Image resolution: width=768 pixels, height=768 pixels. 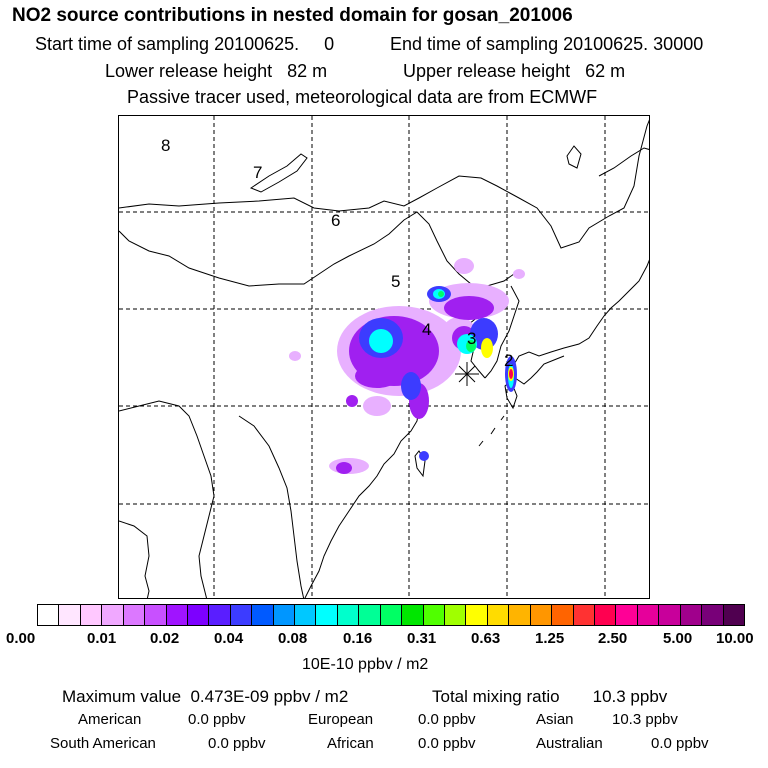 What do you see at coordinates (645, 719) in the screenshot?
I see `region-value-asian: 10.3 ppbv` at bounding box center [645, 719].